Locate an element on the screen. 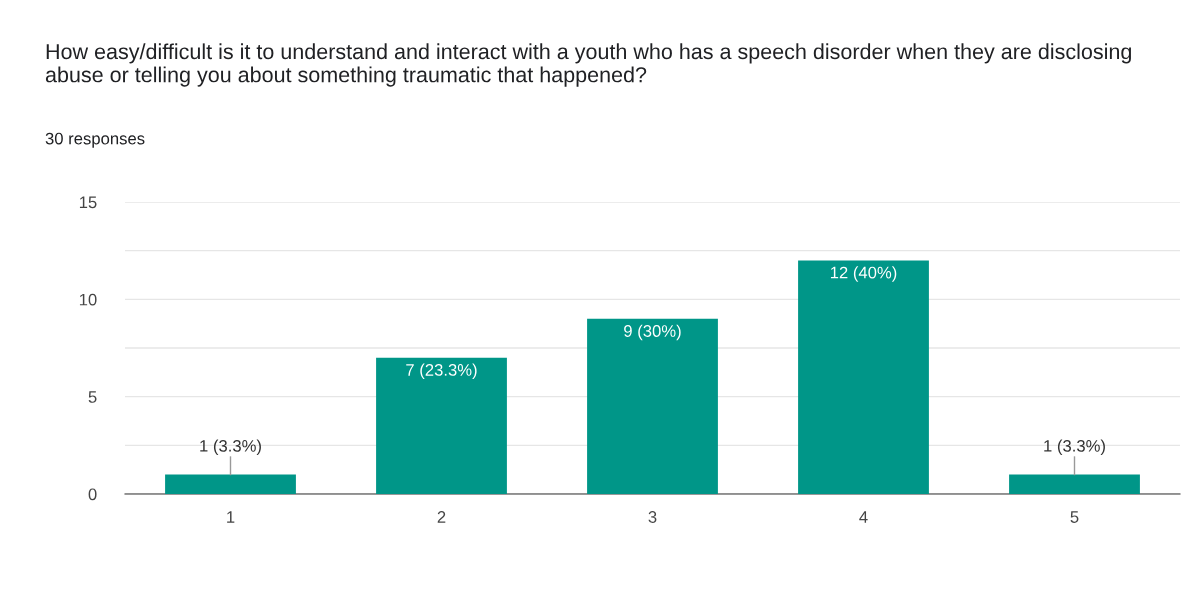 The image size is (1194, 611). chart-title: How easy/difficult is it to understand and interact with a youth who has a speech disorder when they are disclosing abuse or telling you about something traumatic that happened? is located at coordinates (588, 65).